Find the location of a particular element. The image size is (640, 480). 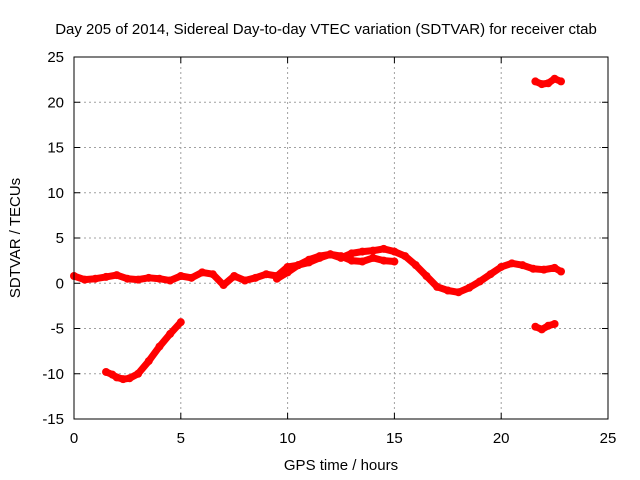

y-tick-label: 0 is located at coordinates (60, 283).